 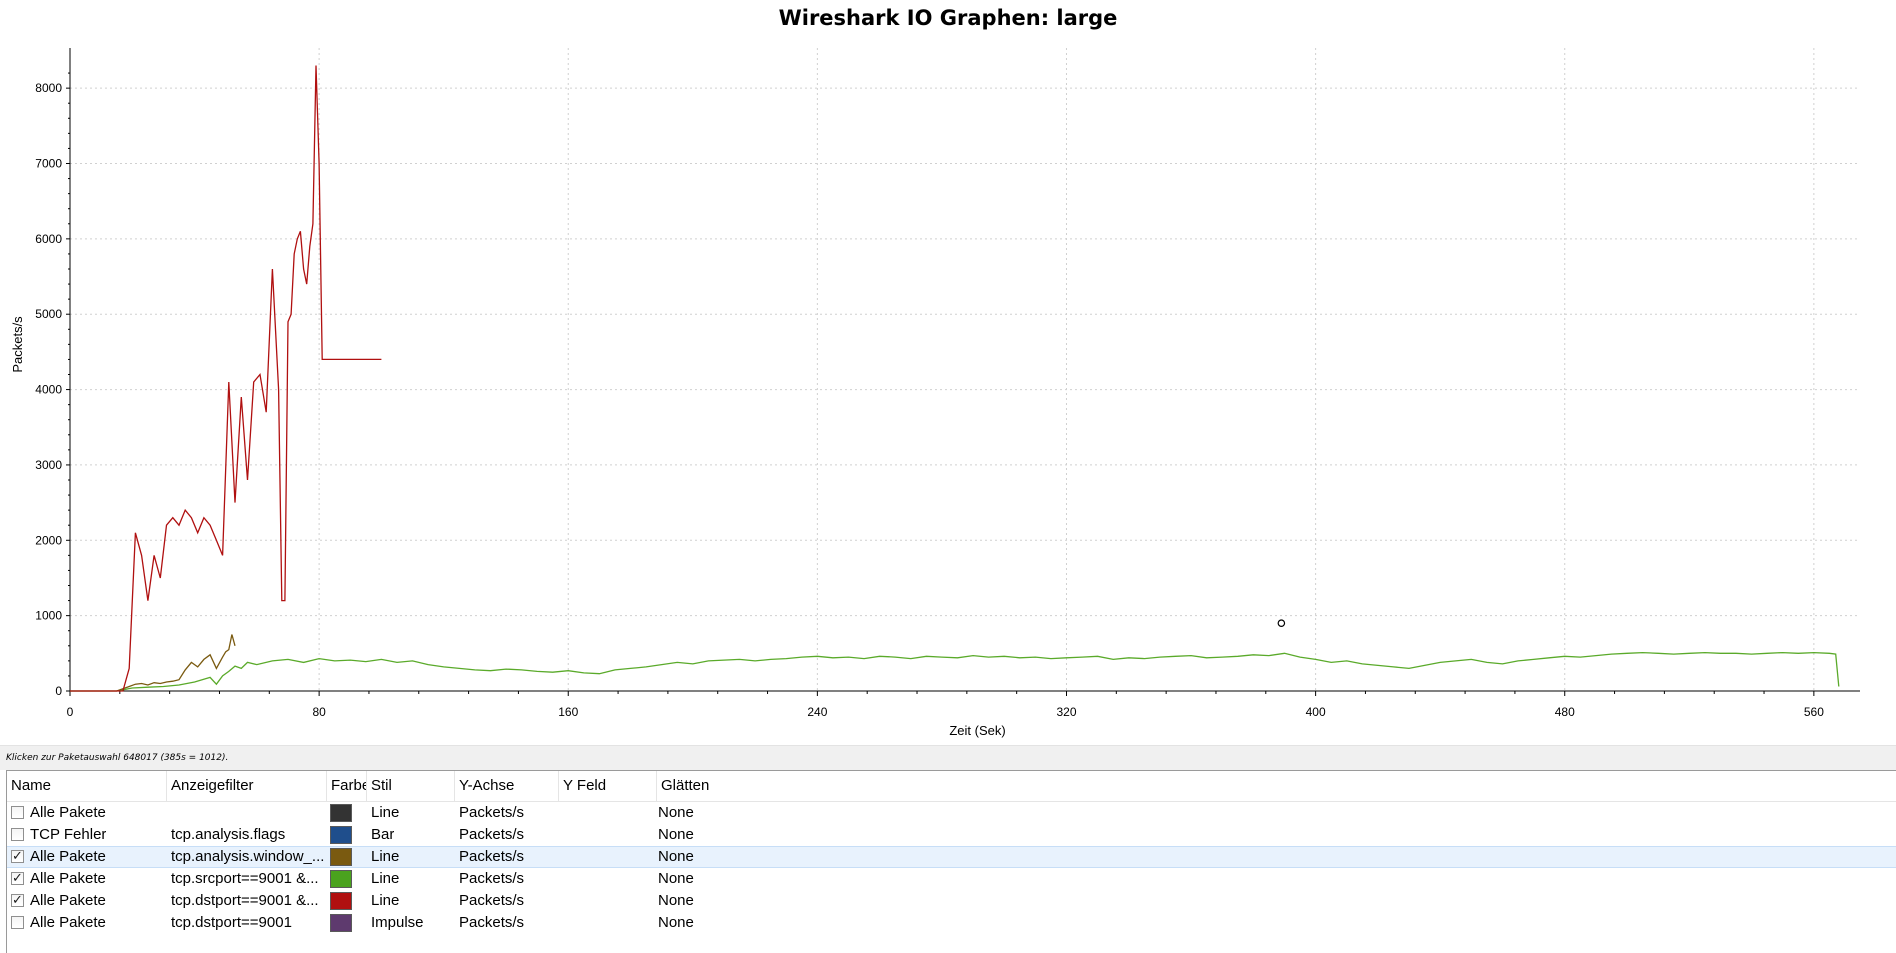 What do you see at coordinates (507, 786) in the screenshot?
I see `column-header-yaxis: Y-Achse` at bounding box center [507, 786].